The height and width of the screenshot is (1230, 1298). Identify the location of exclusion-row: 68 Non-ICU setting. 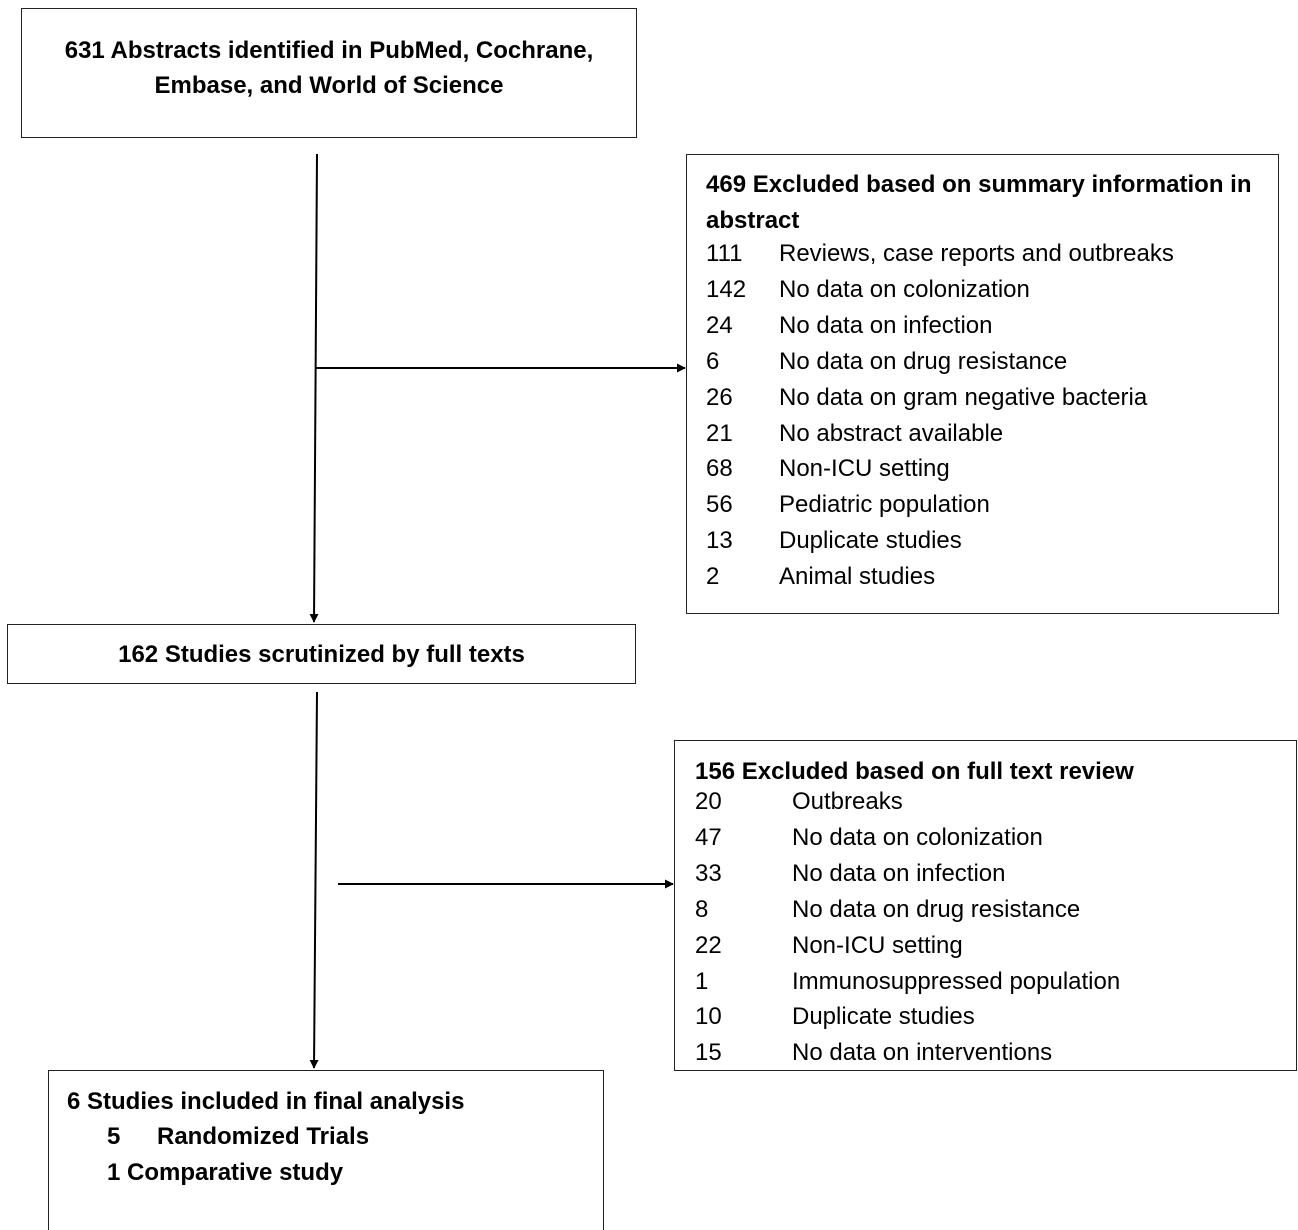
(986, 473).